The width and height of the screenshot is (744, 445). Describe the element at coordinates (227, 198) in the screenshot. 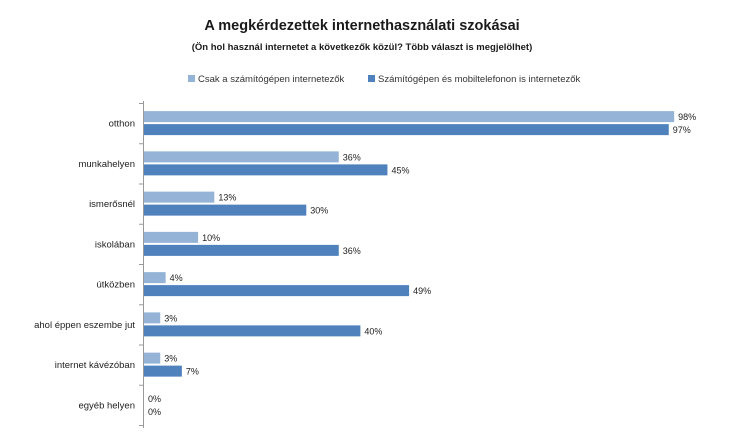

I see `data-label: 13%` at that location.